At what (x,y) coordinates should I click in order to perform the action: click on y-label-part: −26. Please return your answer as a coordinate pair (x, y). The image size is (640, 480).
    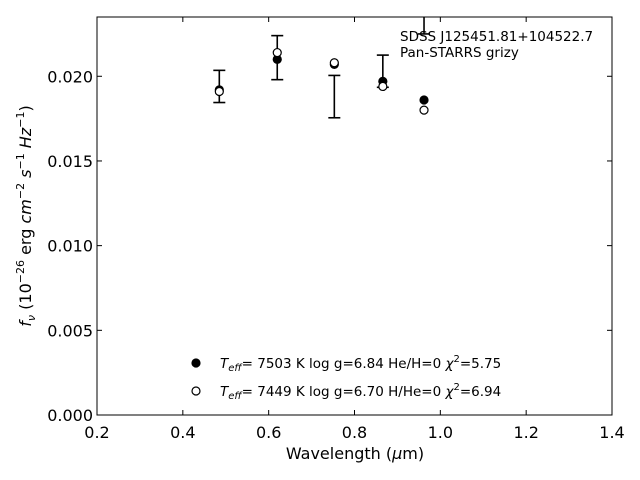
    Looking at the image, I should click on (20, 271).